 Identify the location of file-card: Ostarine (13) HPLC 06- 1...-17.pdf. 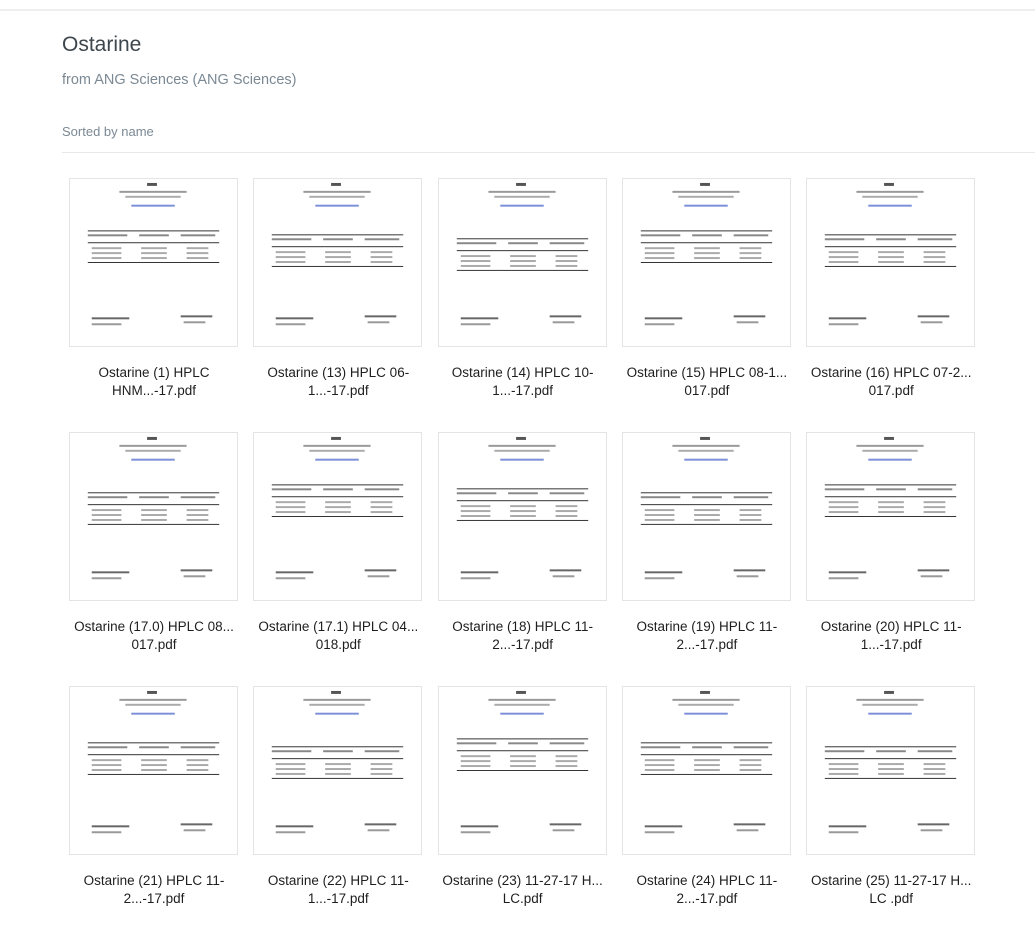
(338, 298).